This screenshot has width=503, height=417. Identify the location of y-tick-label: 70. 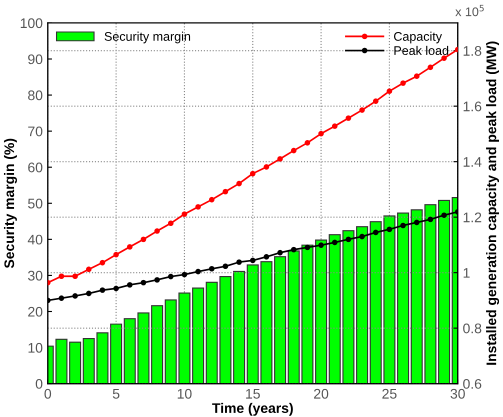
(35, 131).